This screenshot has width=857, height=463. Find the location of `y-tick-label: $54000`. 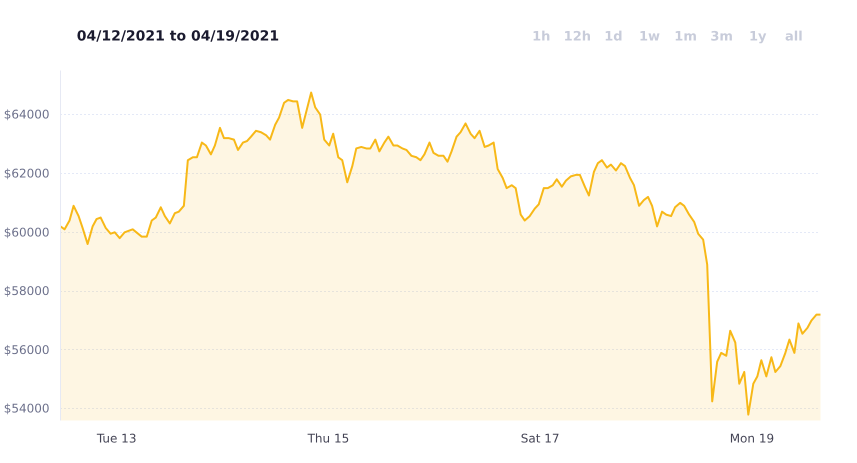

y-tick-label: $54000 is located at coordinates (27, 409).